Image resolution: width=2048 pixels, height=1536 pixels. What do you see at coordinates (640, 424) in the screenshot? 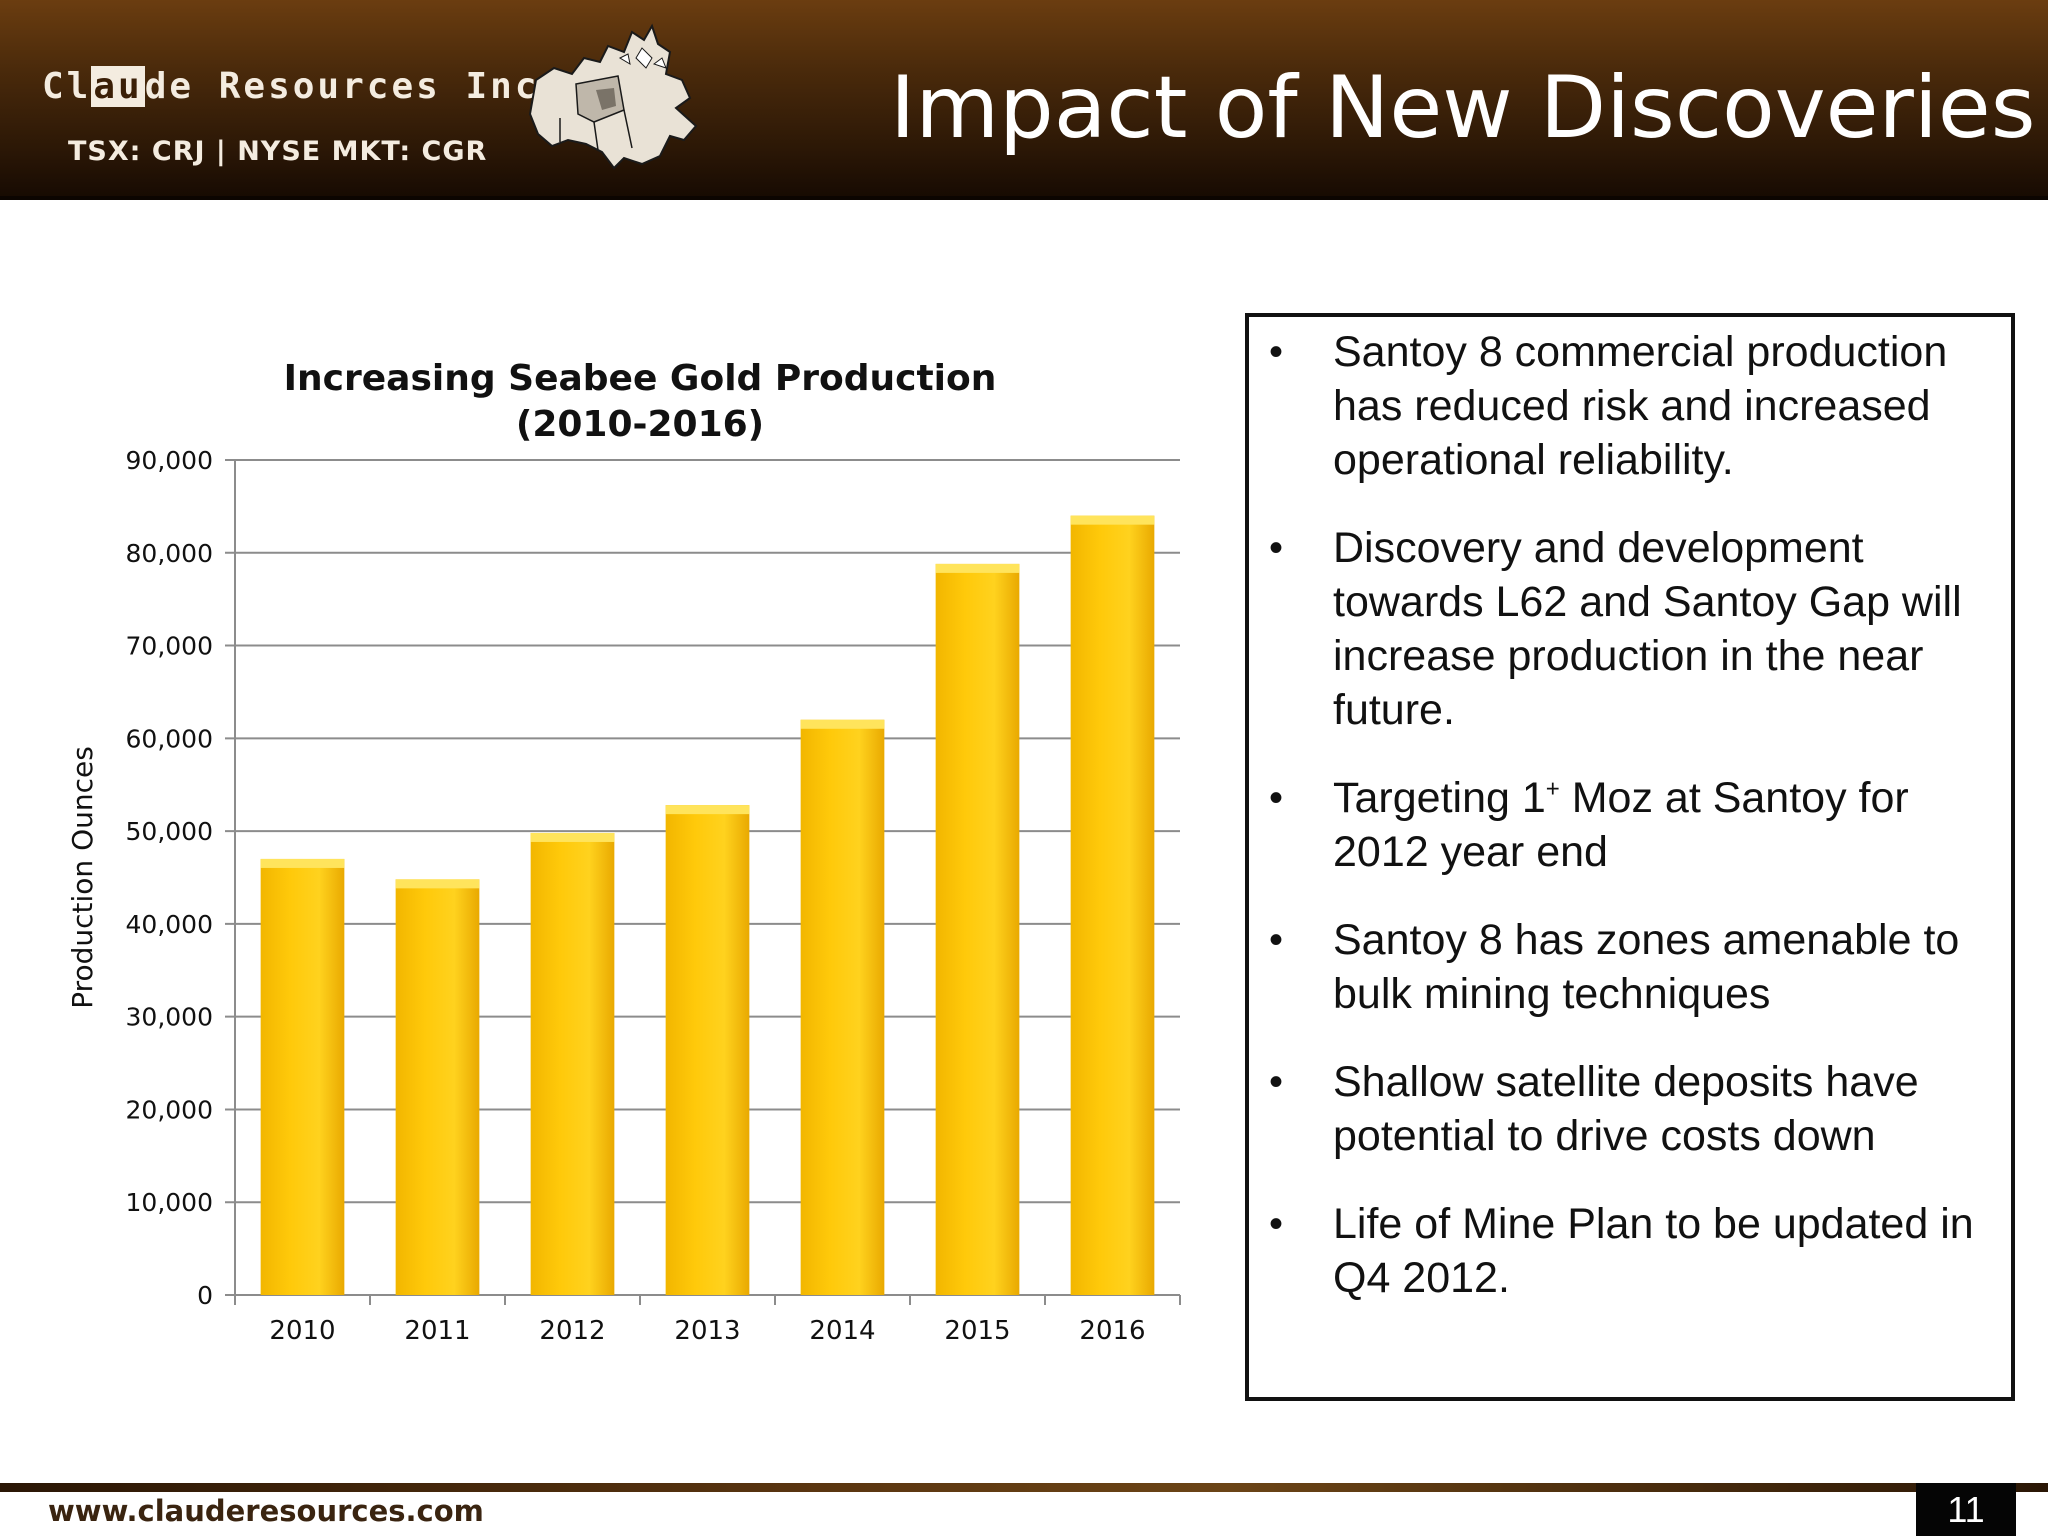
I see `chart-title-line-2: (2010-2016)` at bounding box center [640, 424].